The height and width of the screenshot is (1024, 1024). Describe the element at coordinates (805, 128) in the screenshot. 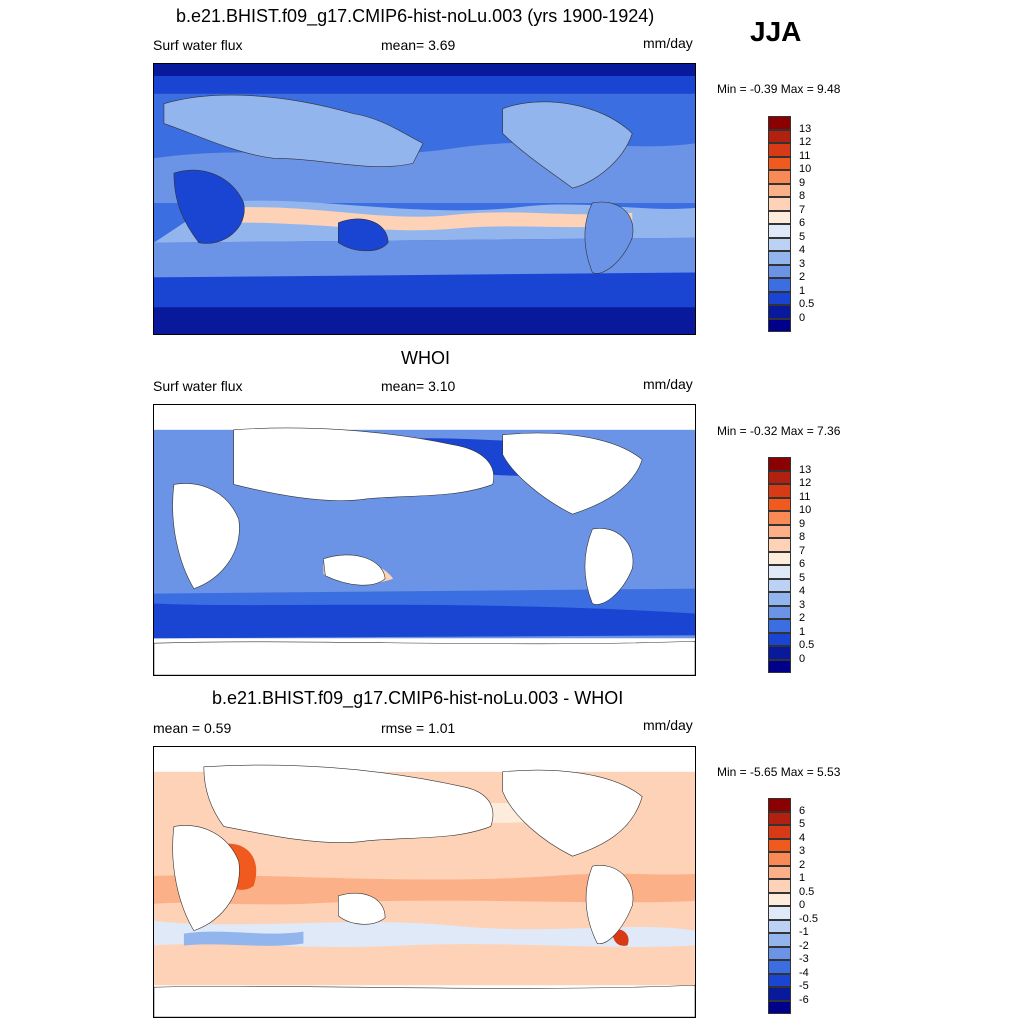

I see `colorbar-label: 13` at that location.